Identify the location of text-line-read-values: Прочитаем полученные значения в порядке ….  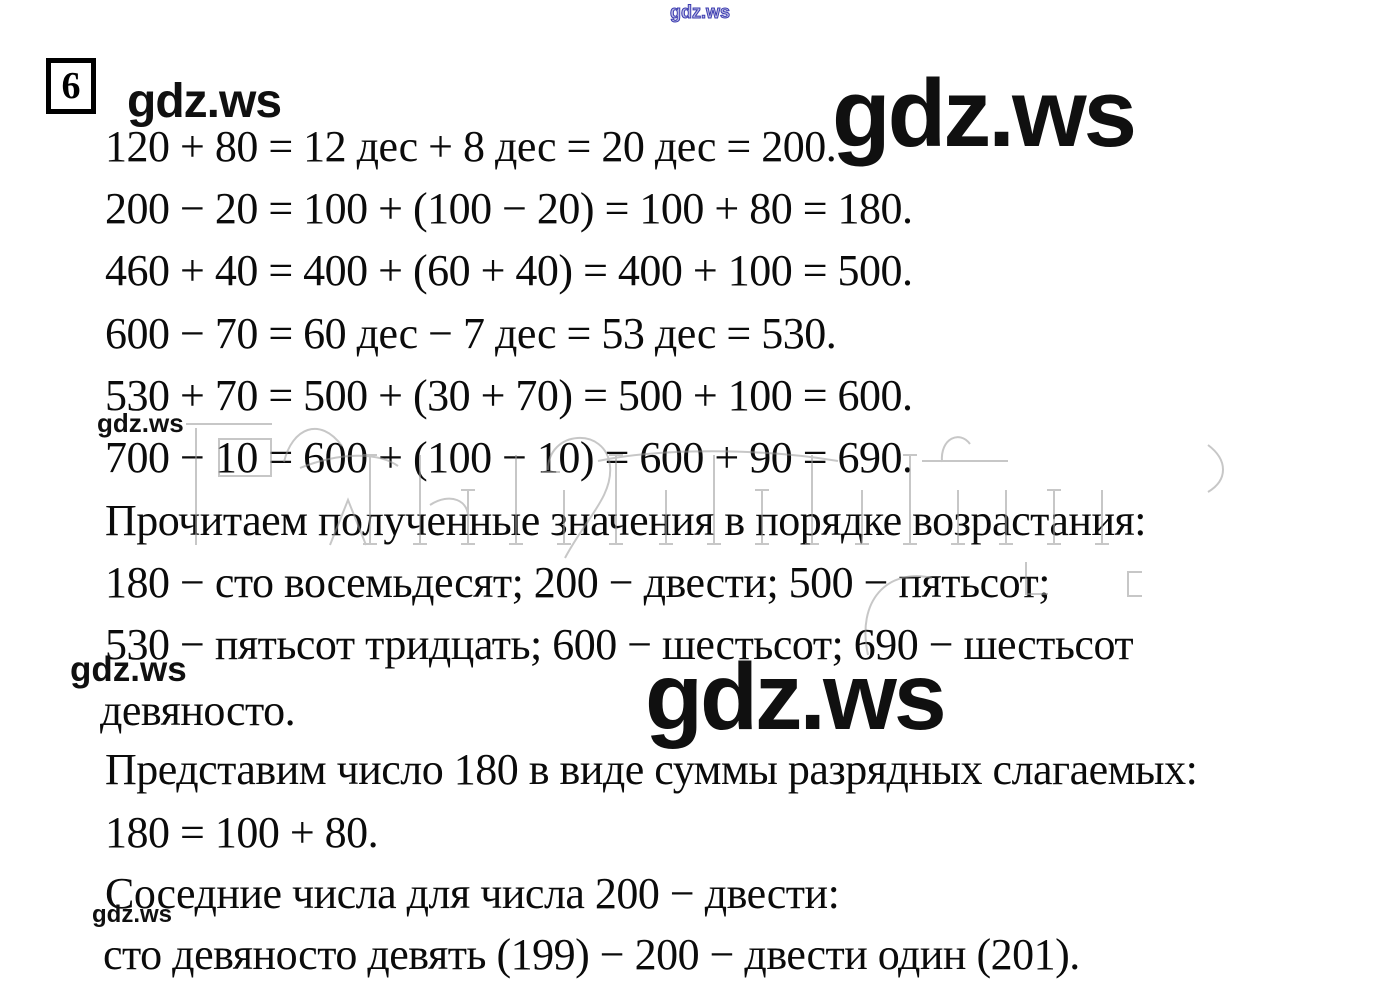
(625, 520).